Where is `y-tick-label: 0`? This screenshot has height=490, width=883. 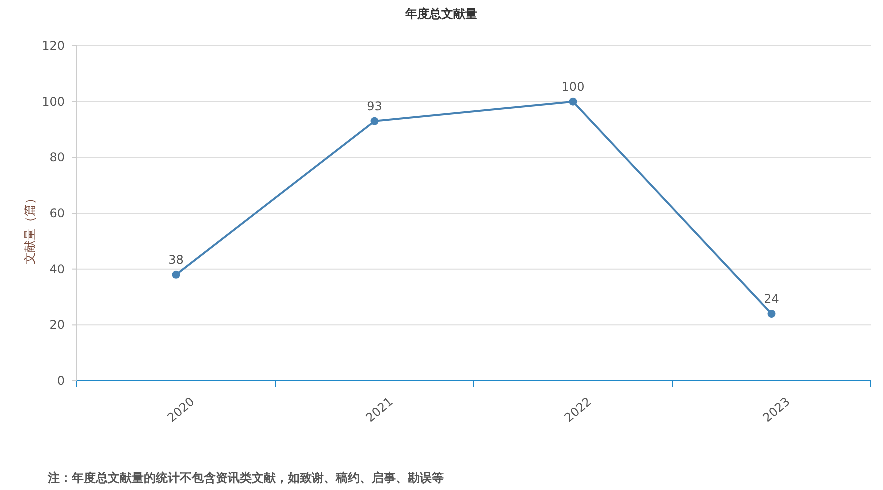 y-tick-label: 0 is located at coordinates (61, 381).